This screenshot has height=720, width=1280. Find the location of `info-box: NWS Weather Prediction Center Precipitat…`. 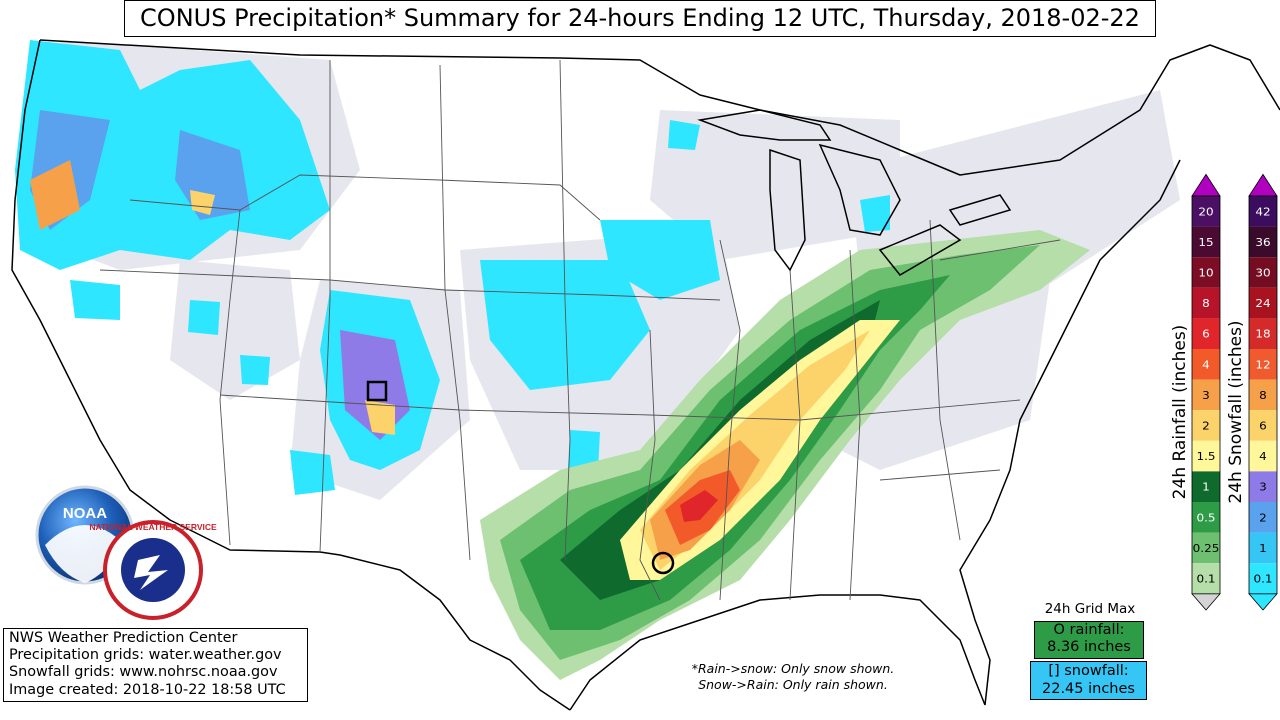

info-box: NWS Weather Prediction Center Precipitat… is located at coordinates (155, 665).